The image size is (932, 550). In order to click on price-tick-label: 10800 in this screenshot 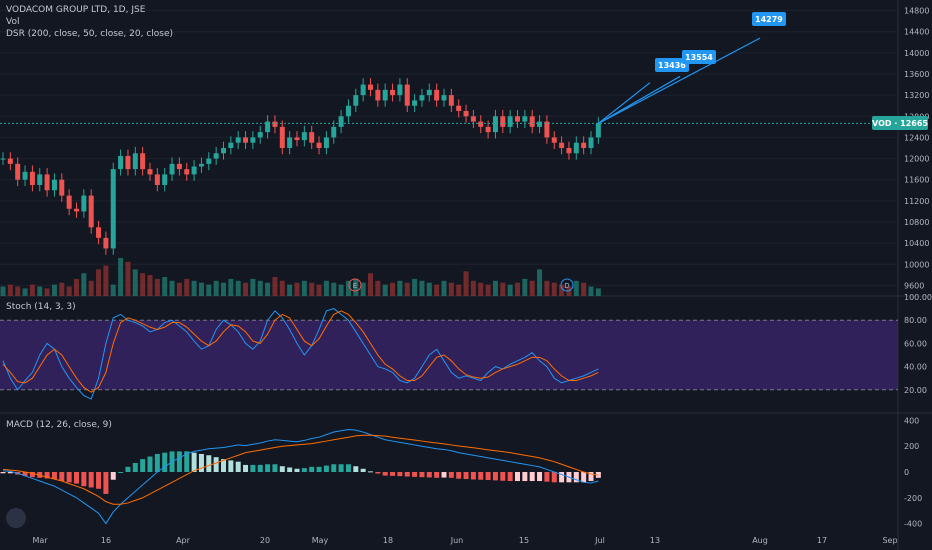, I will do `click(916, 222)`.